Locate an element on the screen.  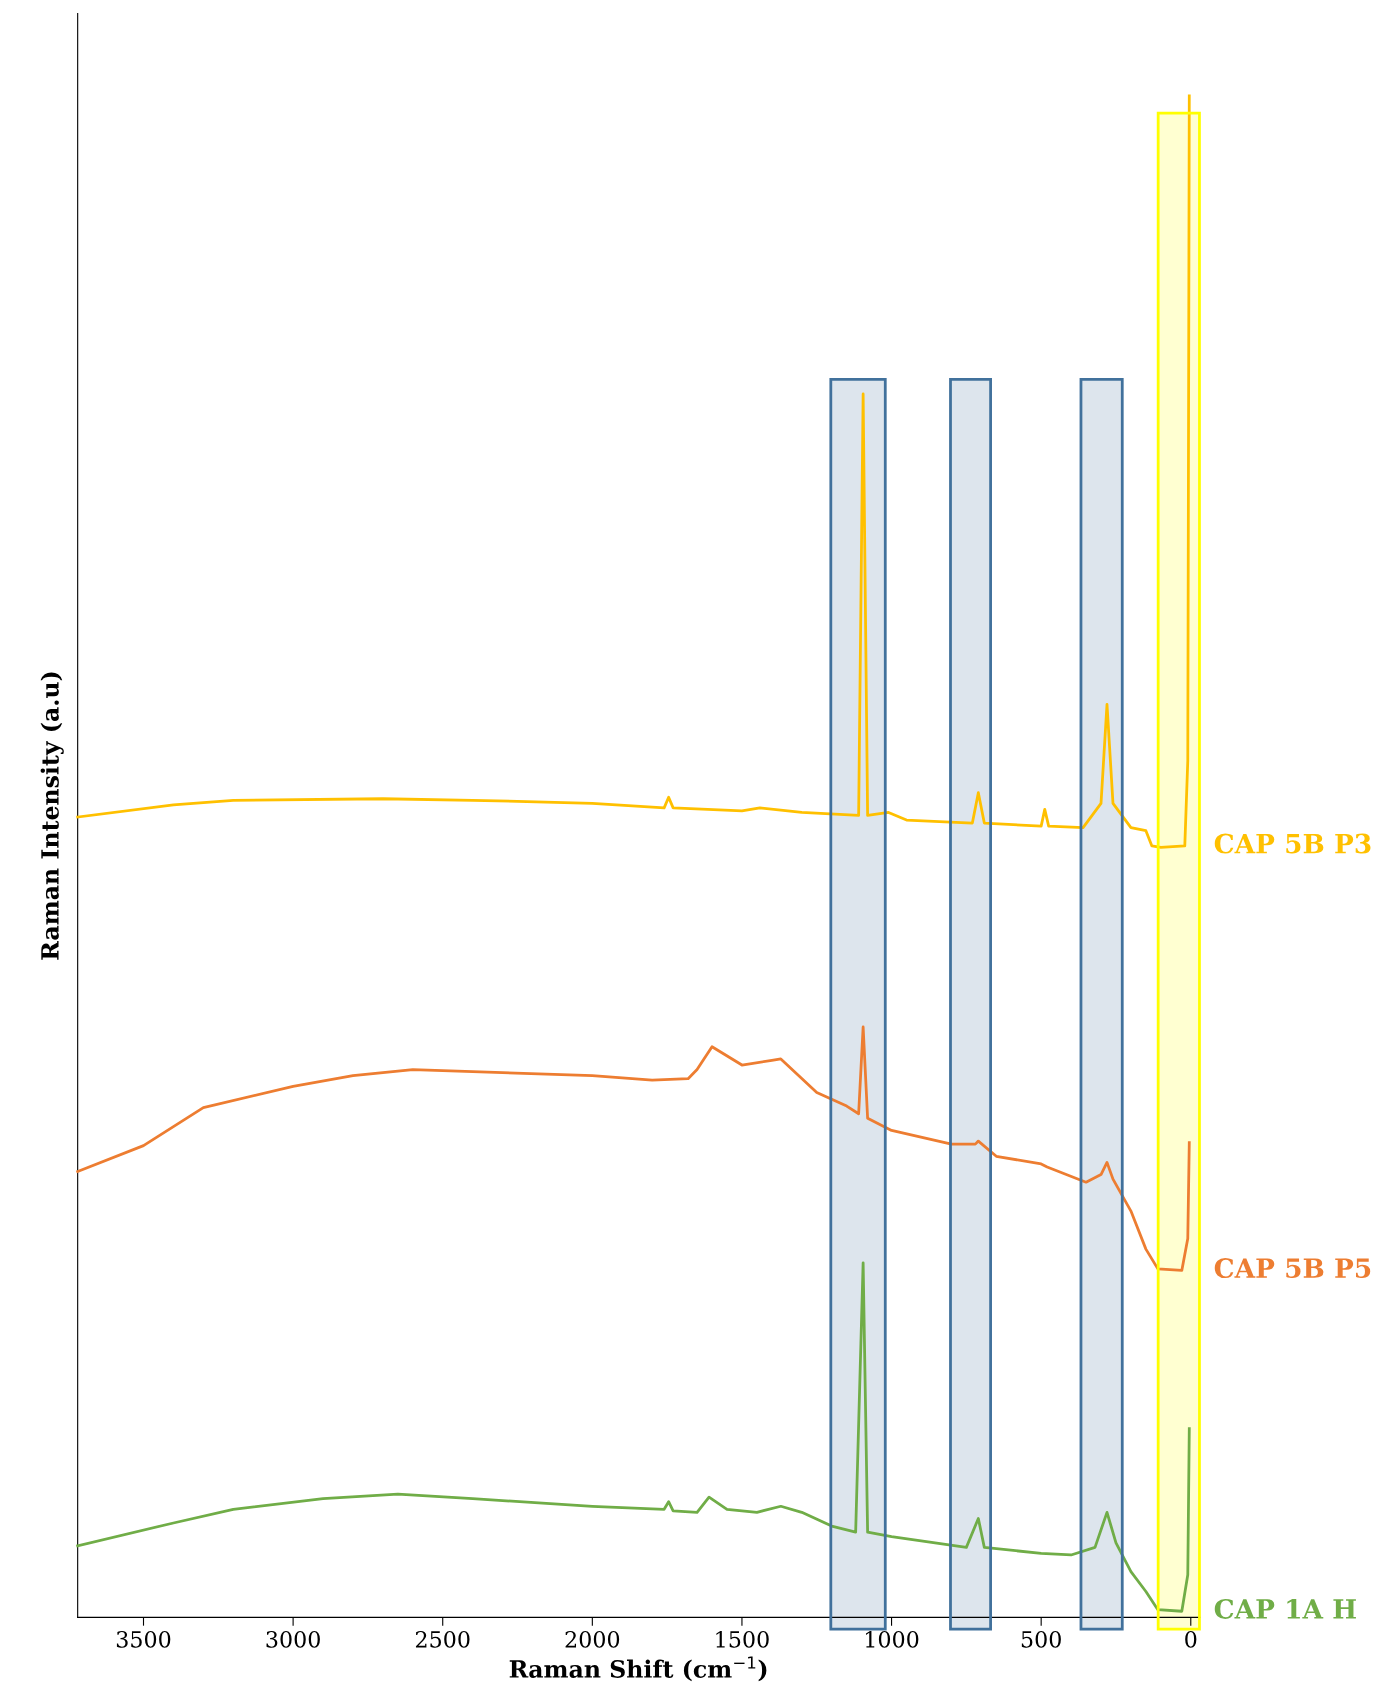
x-tick-label: 3000 is located at coordinates (293, 1639).